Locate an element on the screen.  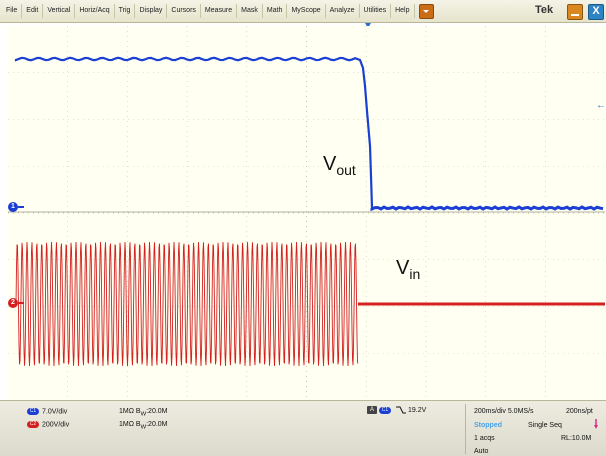
menu-math: Math is located at coordinates (275, 11).